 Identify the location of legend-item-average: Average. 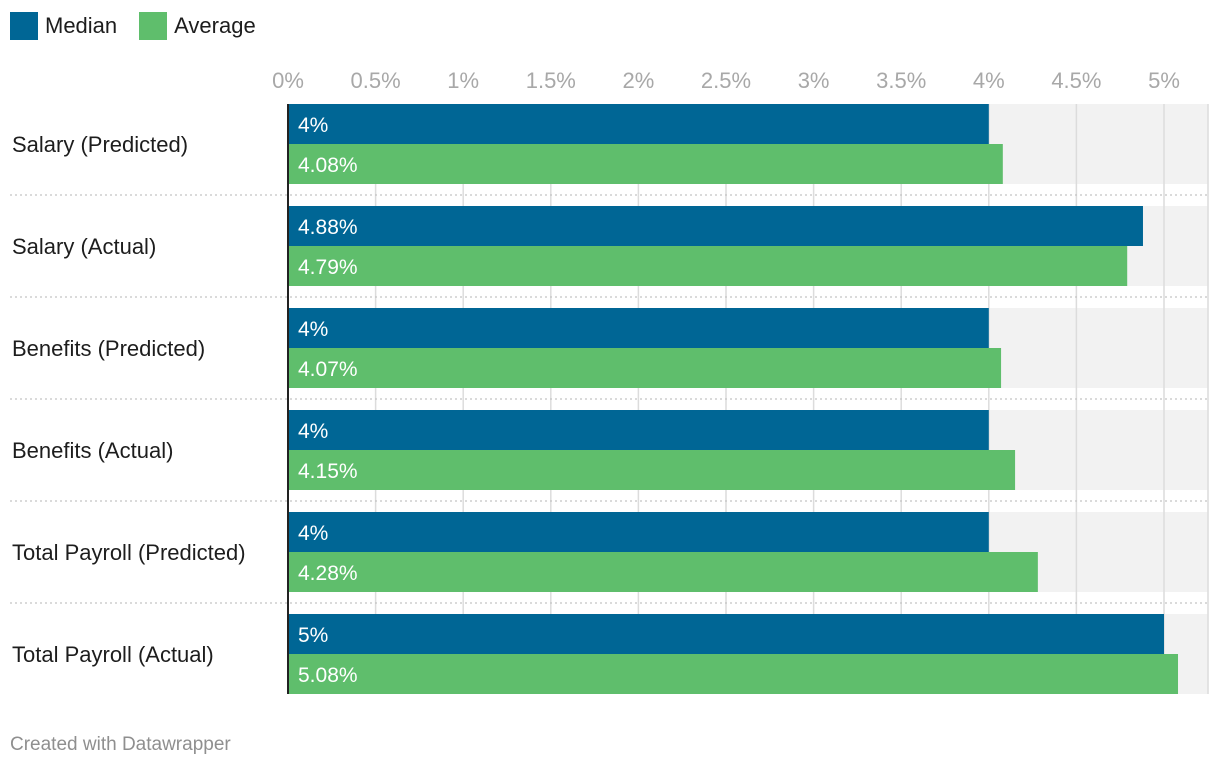
(197, 26).